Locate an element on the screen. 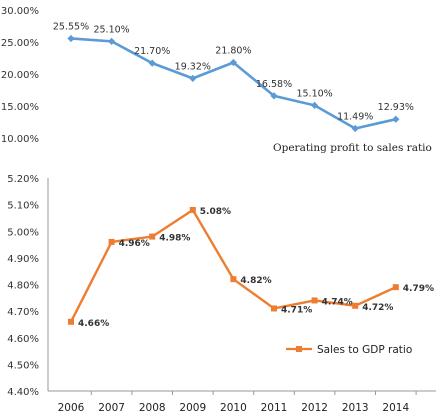 The height and width of the screenshot is (418, 444). bottom-y-tick-label: 4.90% is located at coordinates (23, 259).